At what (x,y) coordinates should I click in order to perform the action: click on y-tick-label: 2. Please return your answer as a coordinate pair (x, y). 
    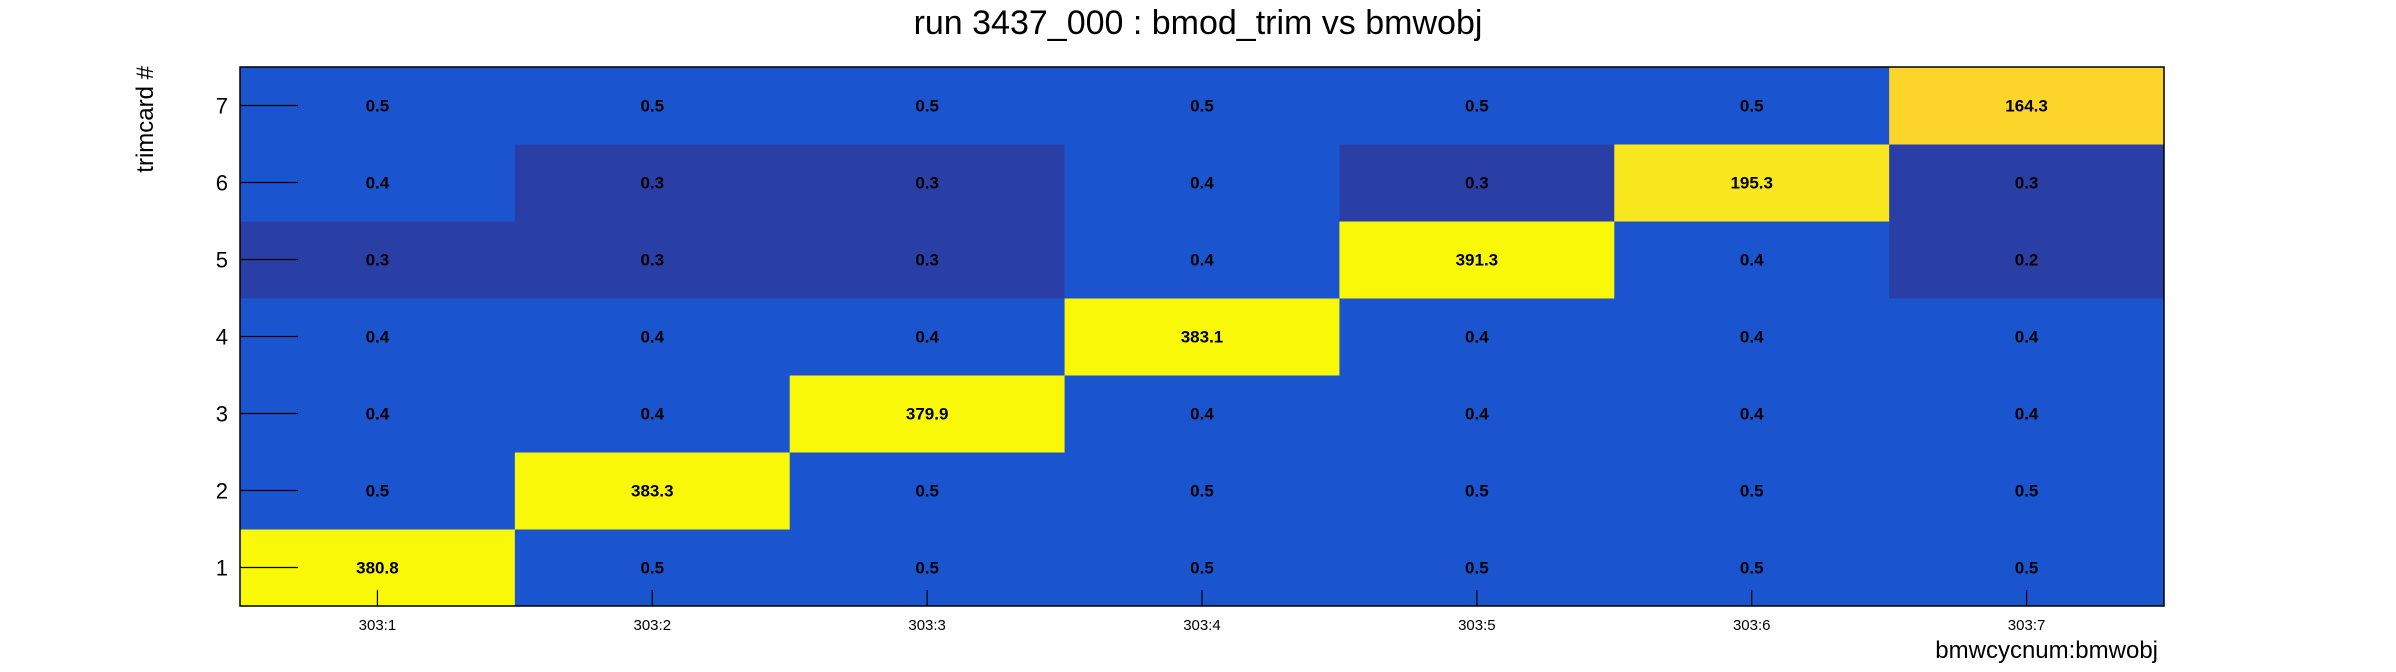
    Looking at the image, I should click on (222, 491).